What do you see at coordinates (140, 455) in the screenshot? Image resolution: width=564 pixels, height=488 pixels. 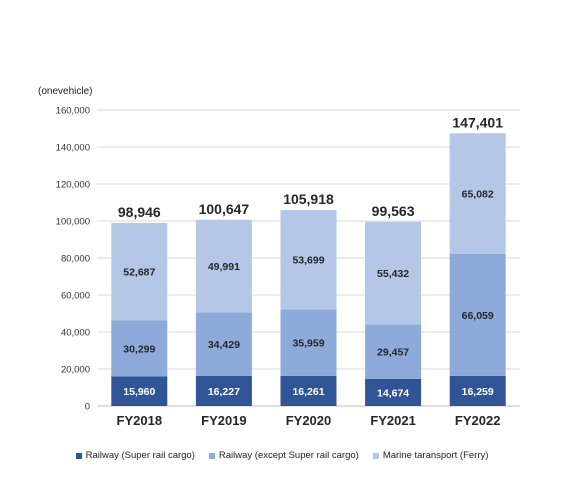 I see `legend-label: Railway (Super rail cargo)` at bounding box center [140, 455].